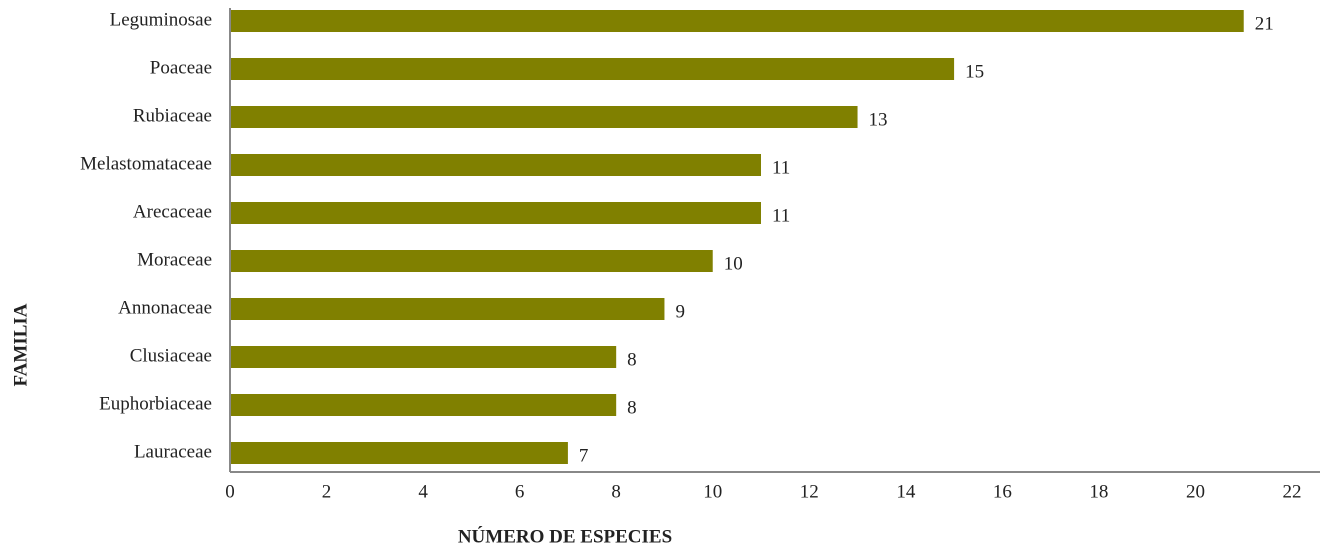 The width and height of the screenshot is (1337, 551). Describe the element at coordinates (1292, 491) in the screenshot. I see `x-tick-label: 22` at that location.